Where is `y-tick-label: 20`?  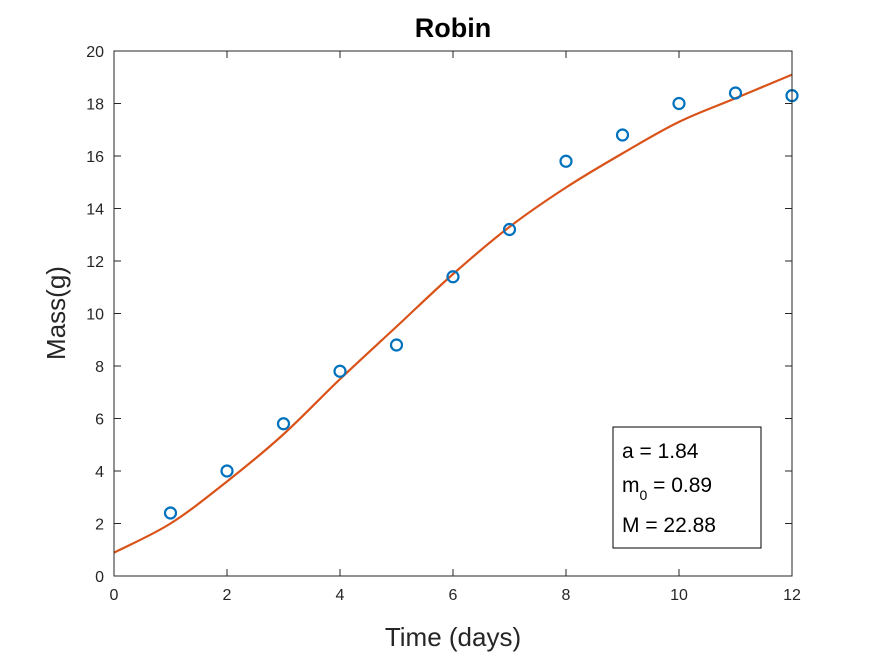 y-tick-label: 20 is located at coordinates (95, 52).